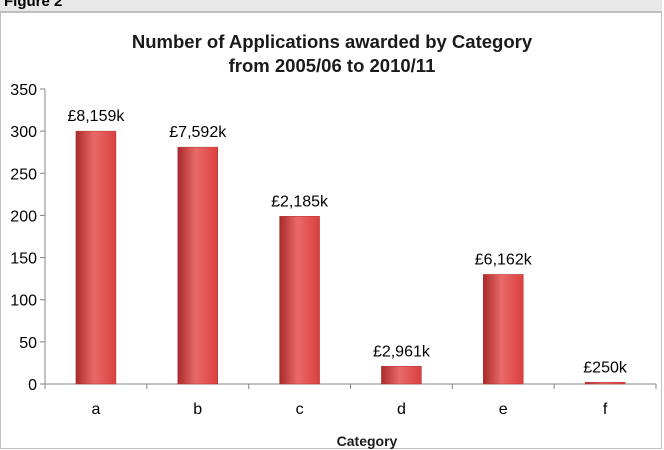  What do you see at coordinates (23, 216) in the screenshot?
I see `y-tick-label: 200` at bounding box center [23, 216].